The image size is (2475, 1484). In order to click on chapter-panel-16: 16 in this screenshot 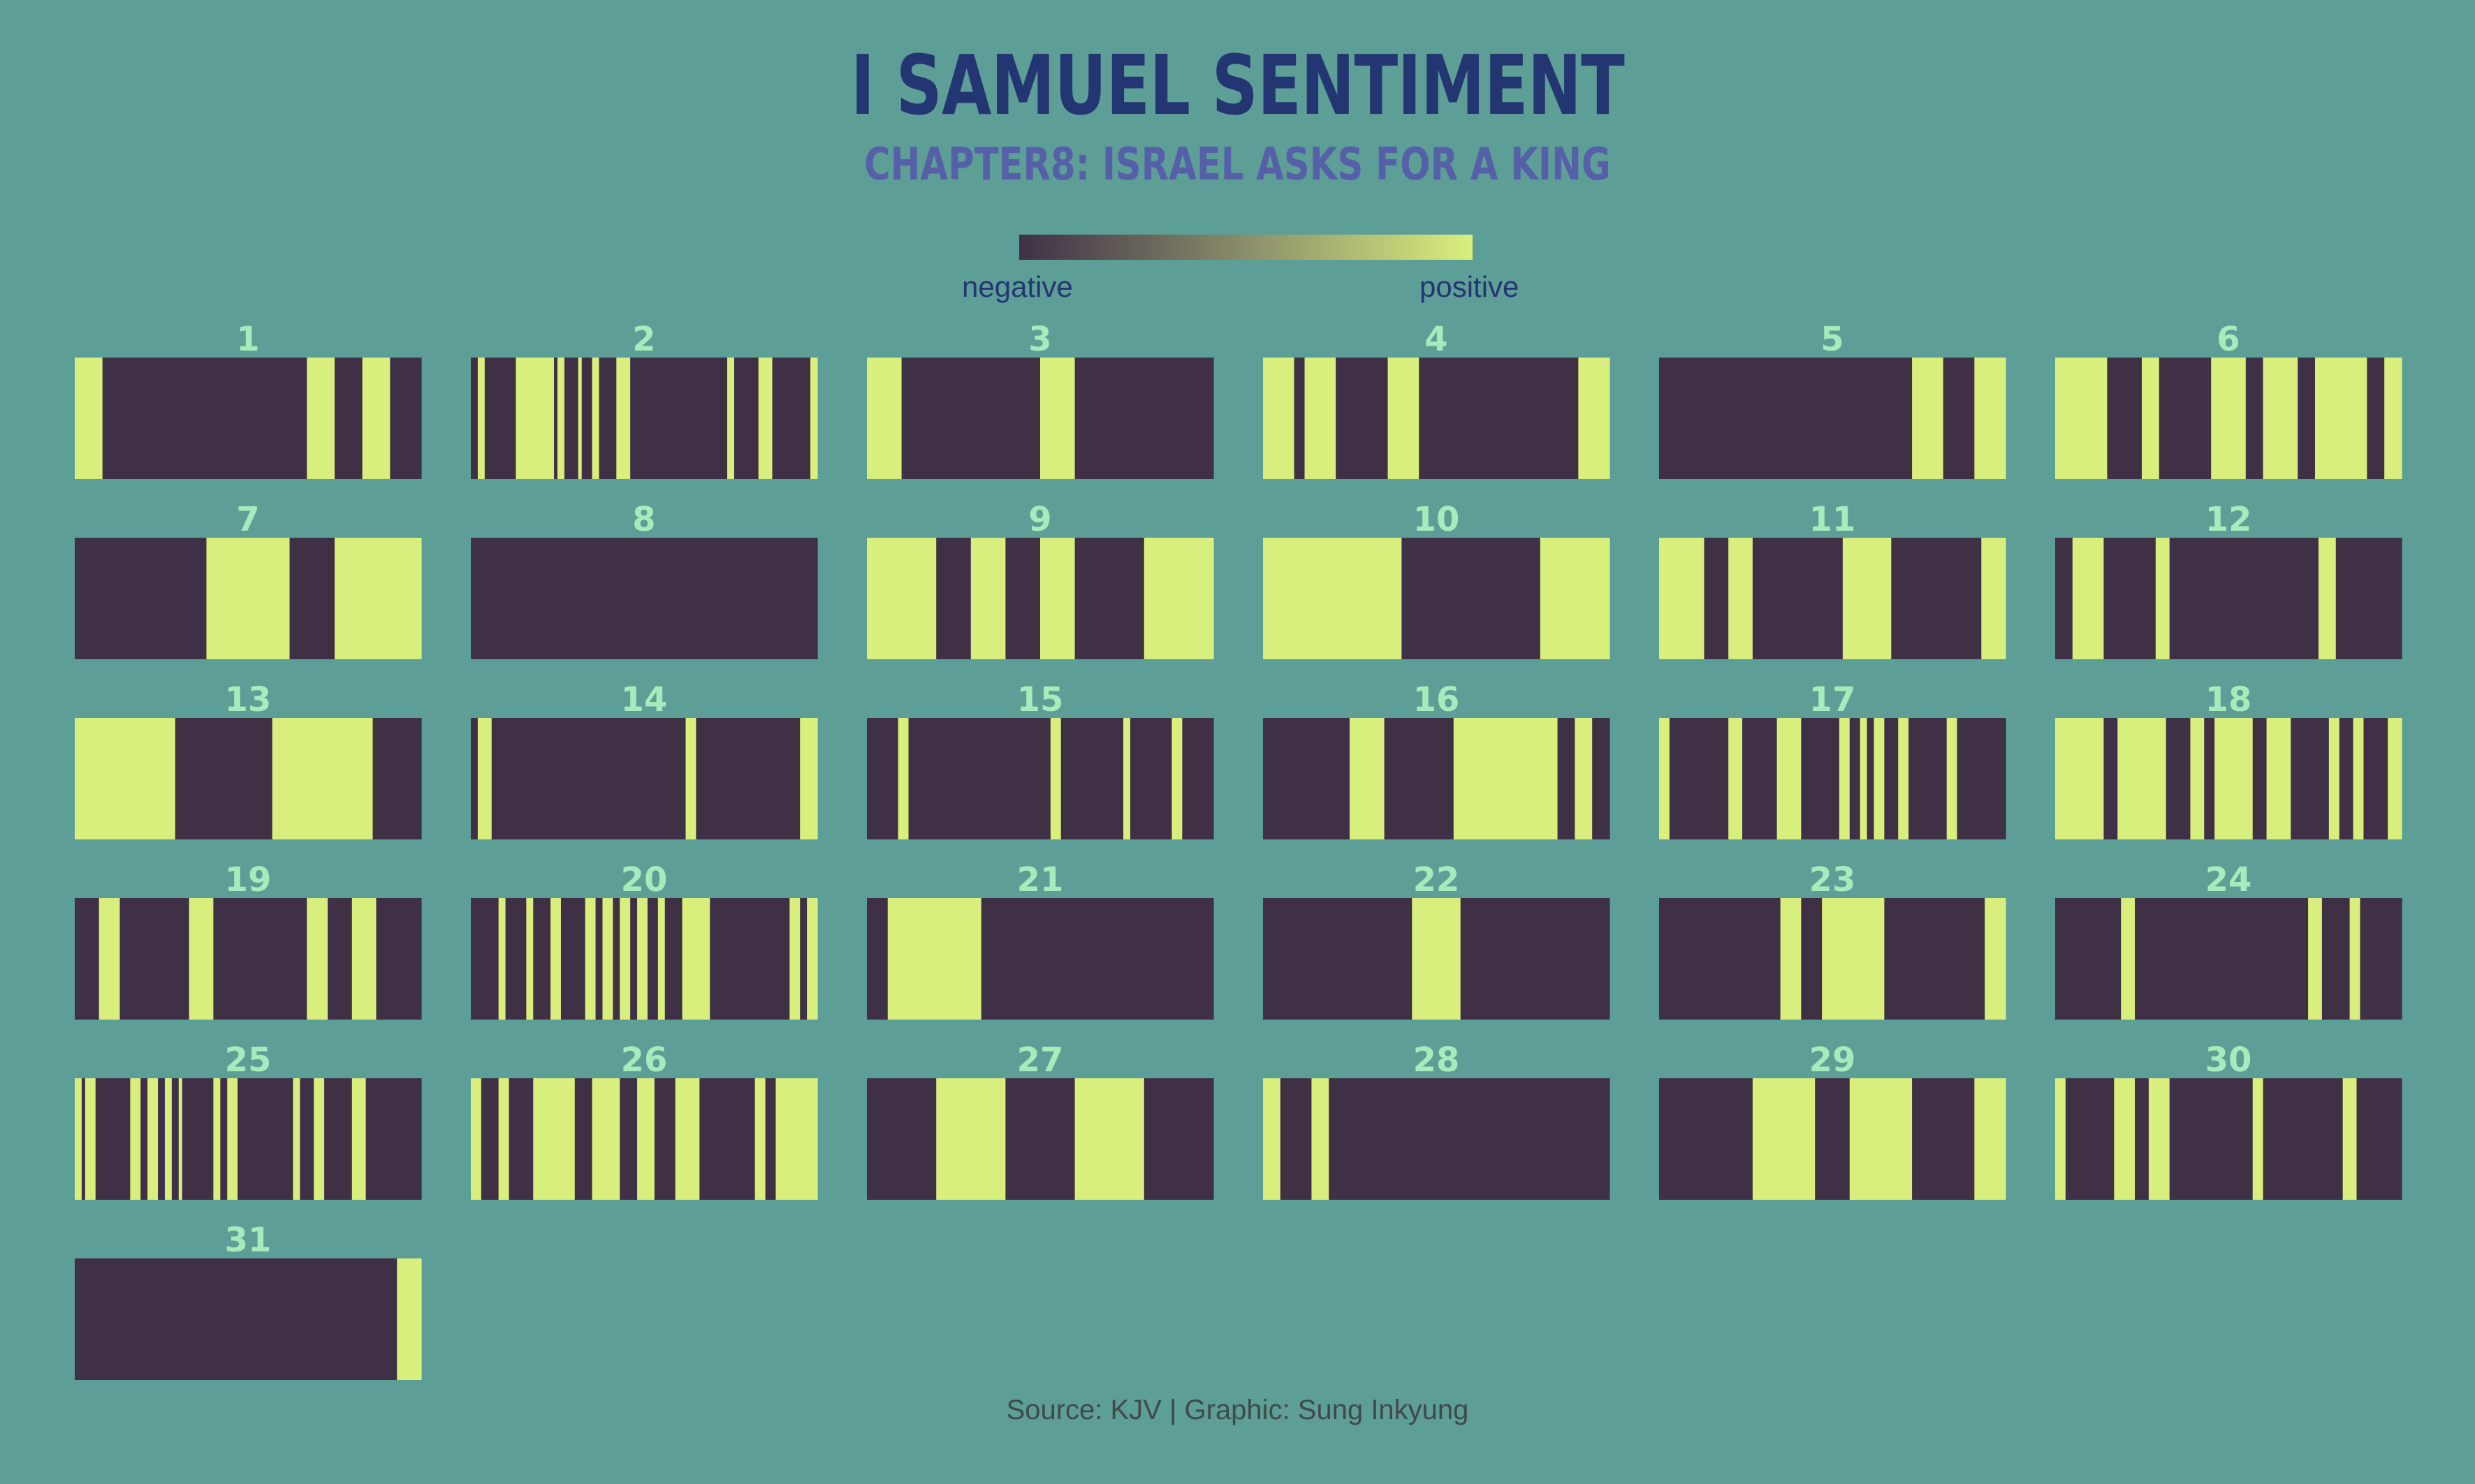, I will do `click(1436, 760)`.